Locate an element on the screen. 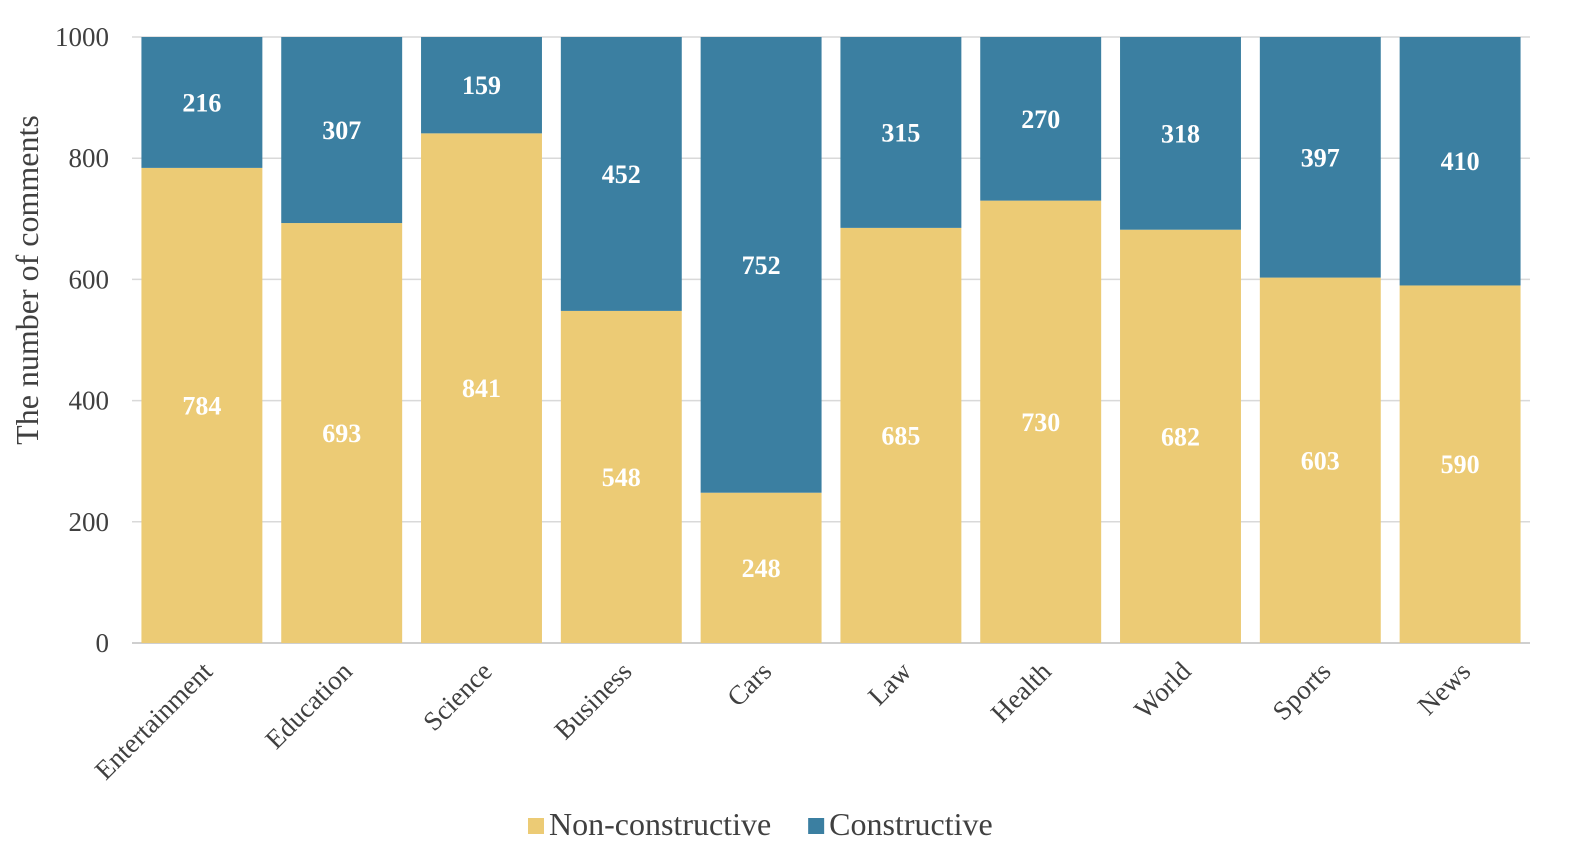 This screenshot has height=868, width=1580. data-label-non-constructive-world: 682 is located at coordinates (1180, 436).